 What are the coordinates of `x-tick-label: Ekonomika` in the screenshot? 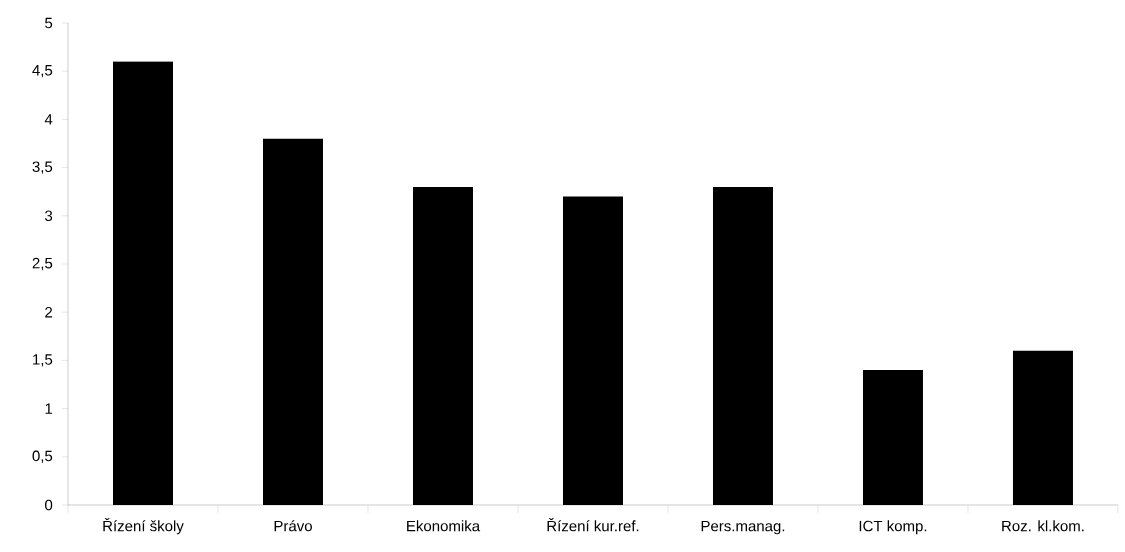 It's located at (444, 526).